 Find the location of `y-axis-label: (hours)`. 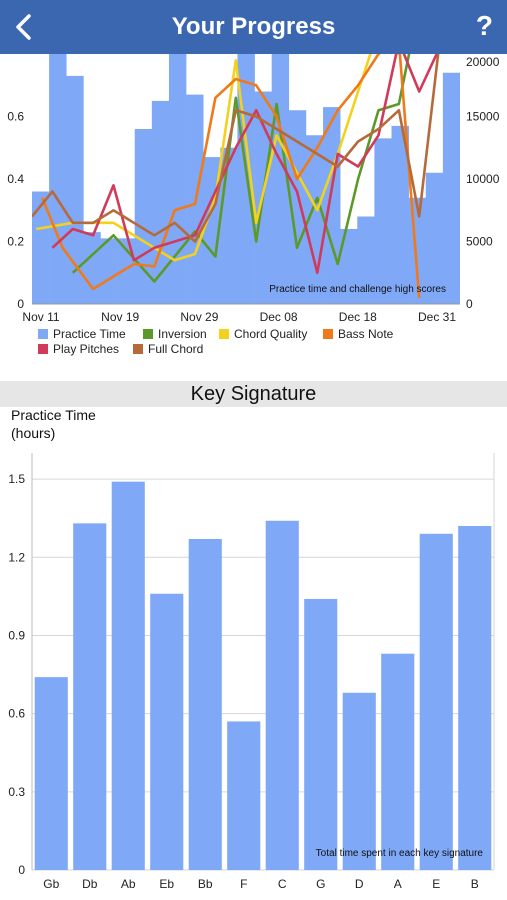

y-axis-label: (hours) is located at coordinates (33, 433).